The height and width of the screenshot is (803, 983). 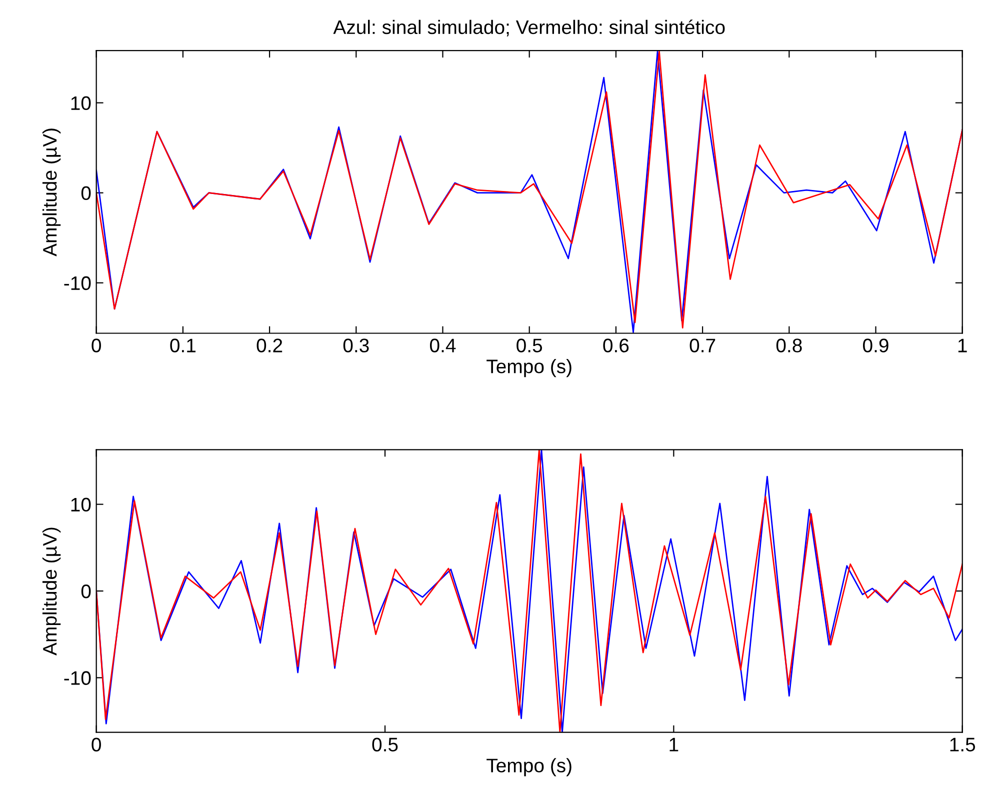 What do you see at coordinates (875, 345) in the screenshot?
I see `x-tick-label: 0.9` at bounding box center [875, 345].